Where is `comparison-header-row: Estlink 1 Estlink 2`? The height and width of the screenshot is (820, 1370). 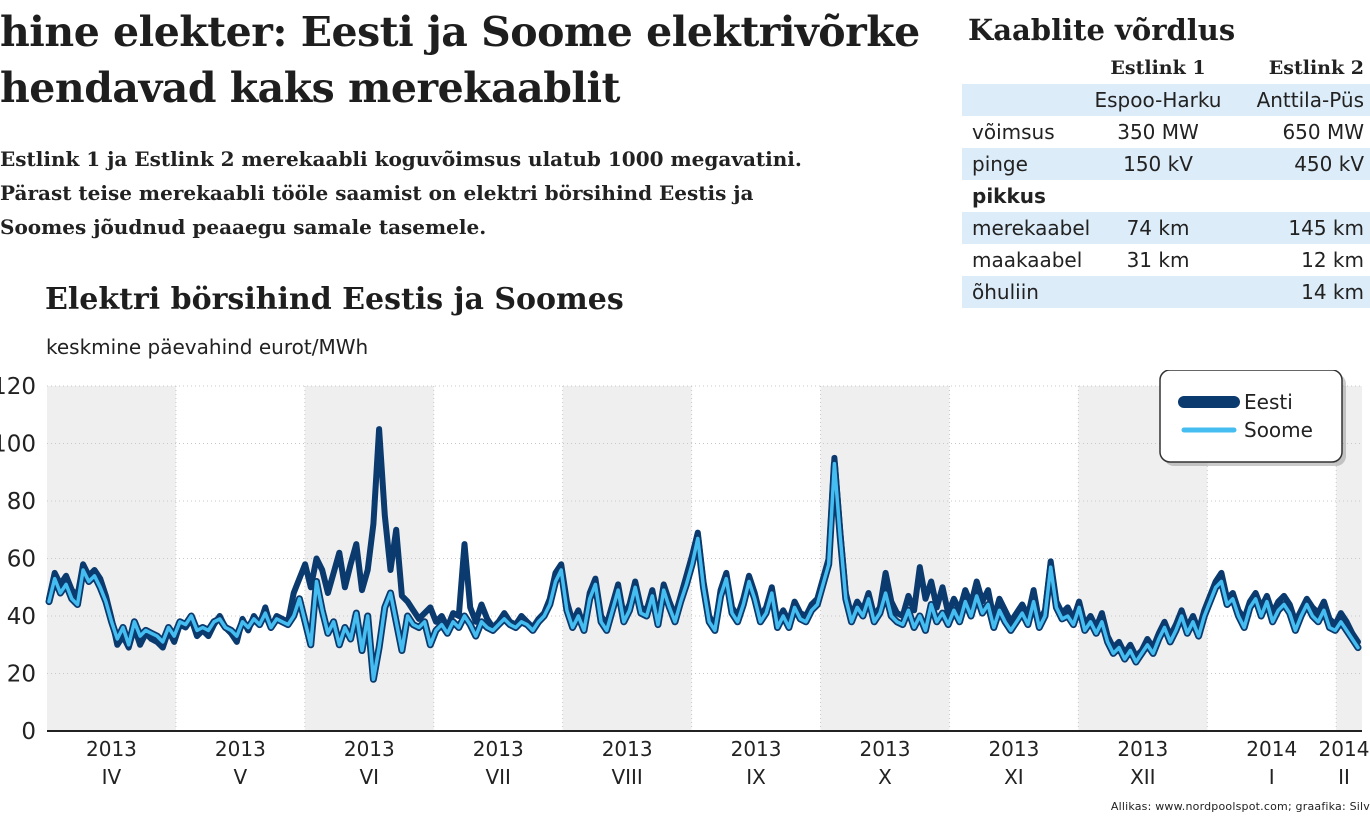
comparison-header-row: Estlink 1 Estlink 2 is located at coordinates (1166, 68).